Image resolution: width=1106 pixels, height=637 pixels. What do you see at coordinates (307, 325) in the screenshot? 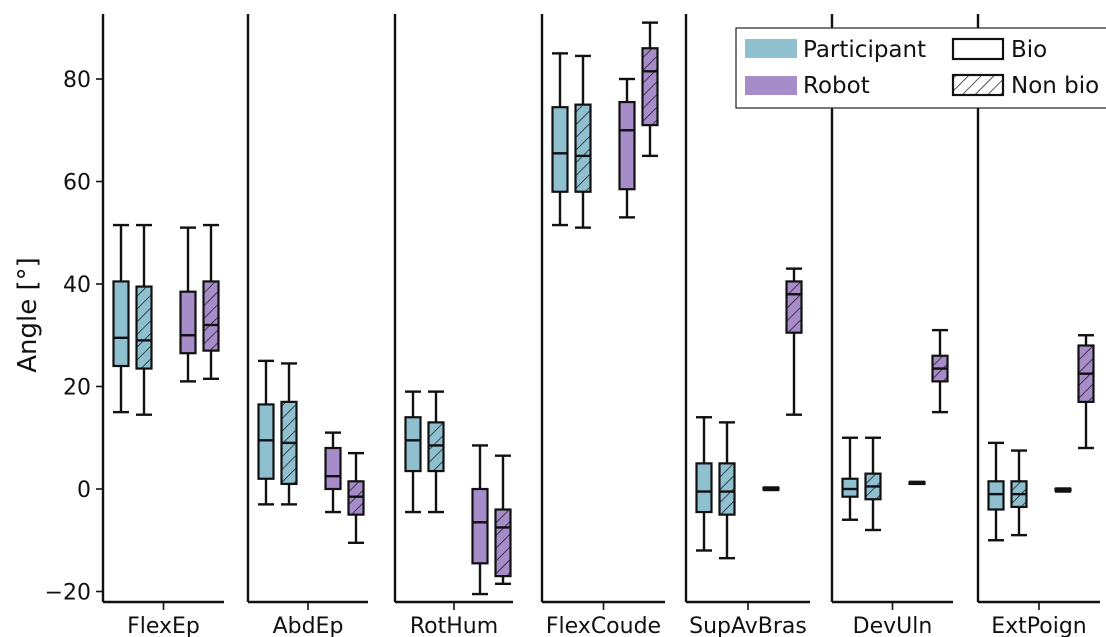
I see `panel-abdep: AbdEp` at bounding box center [307, 325].